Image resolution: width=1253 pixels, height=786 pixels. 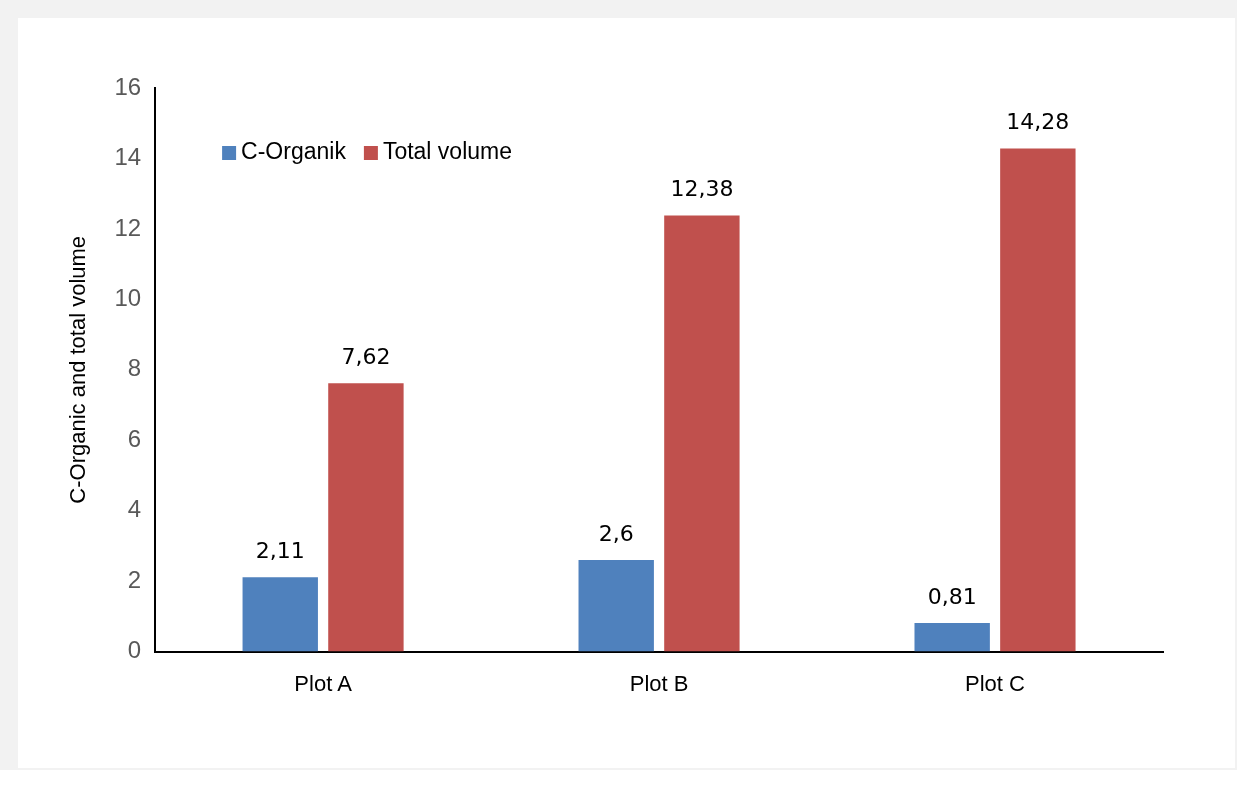 What do you see at coordinates (134, 438) in the screenshot?
I see `y-tick-label: 6` at bounding box center [134, 438].